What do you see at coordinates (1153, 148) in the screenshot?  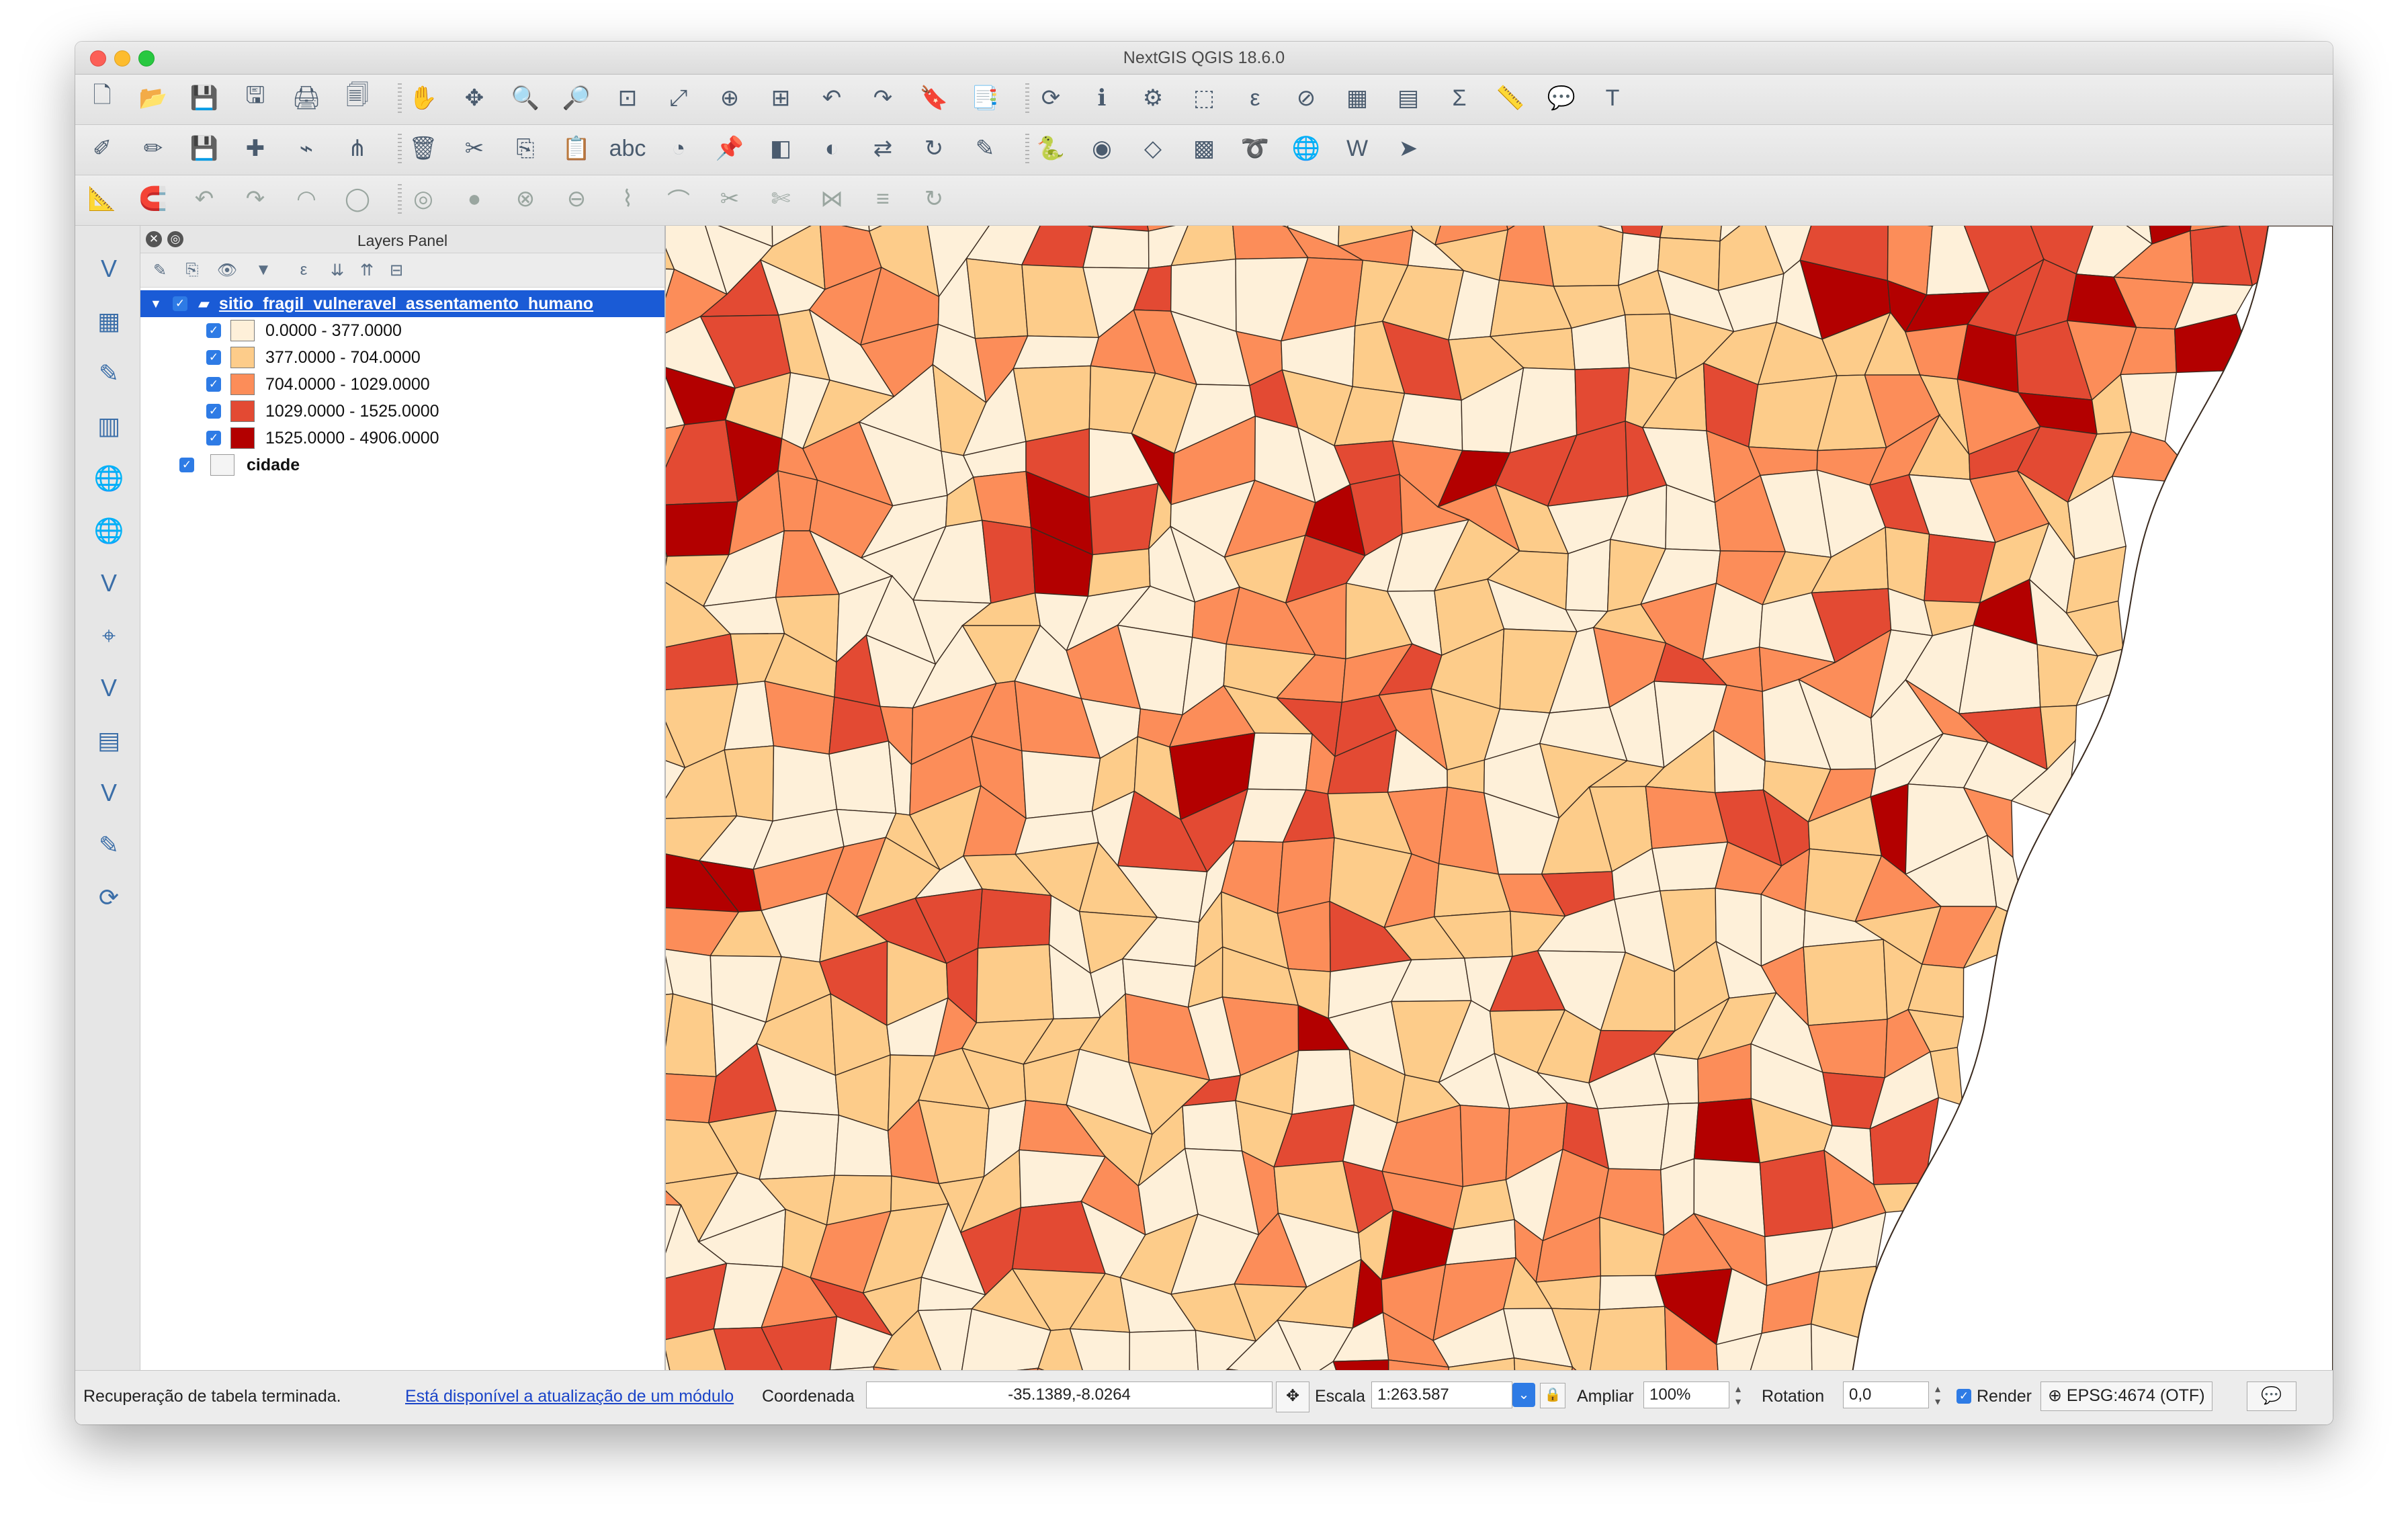 I see `layers-plugin-icon: ◇` at bounding box center [1153, 148].